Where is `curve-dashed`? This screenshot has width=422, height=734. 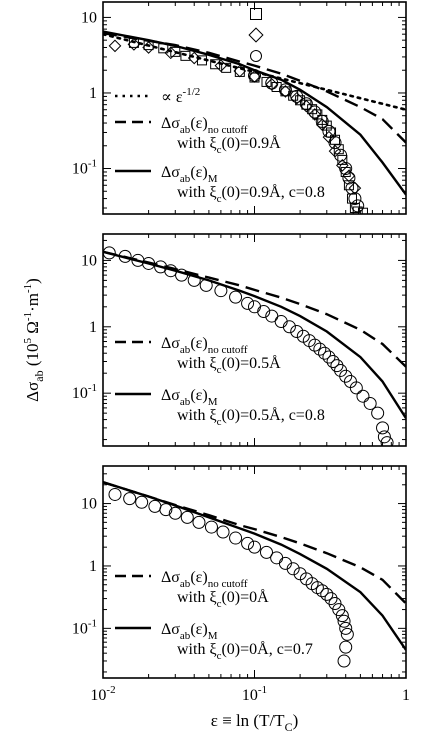 curve-dashed is located at coordinates (254, 309).